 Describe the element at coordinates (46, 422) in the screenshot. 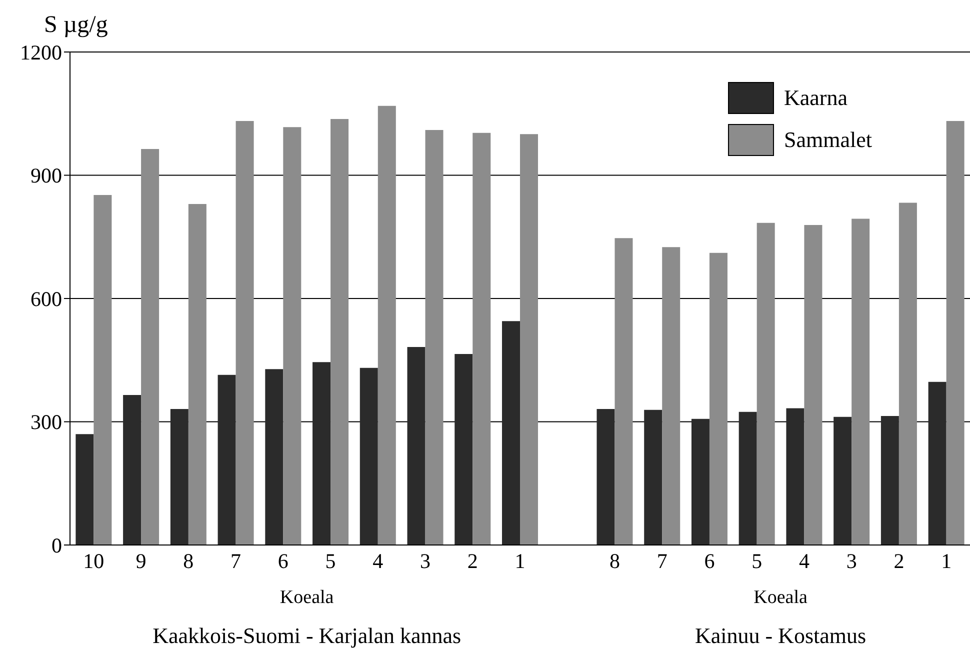

I see `y-tick-label: 300` at that location.